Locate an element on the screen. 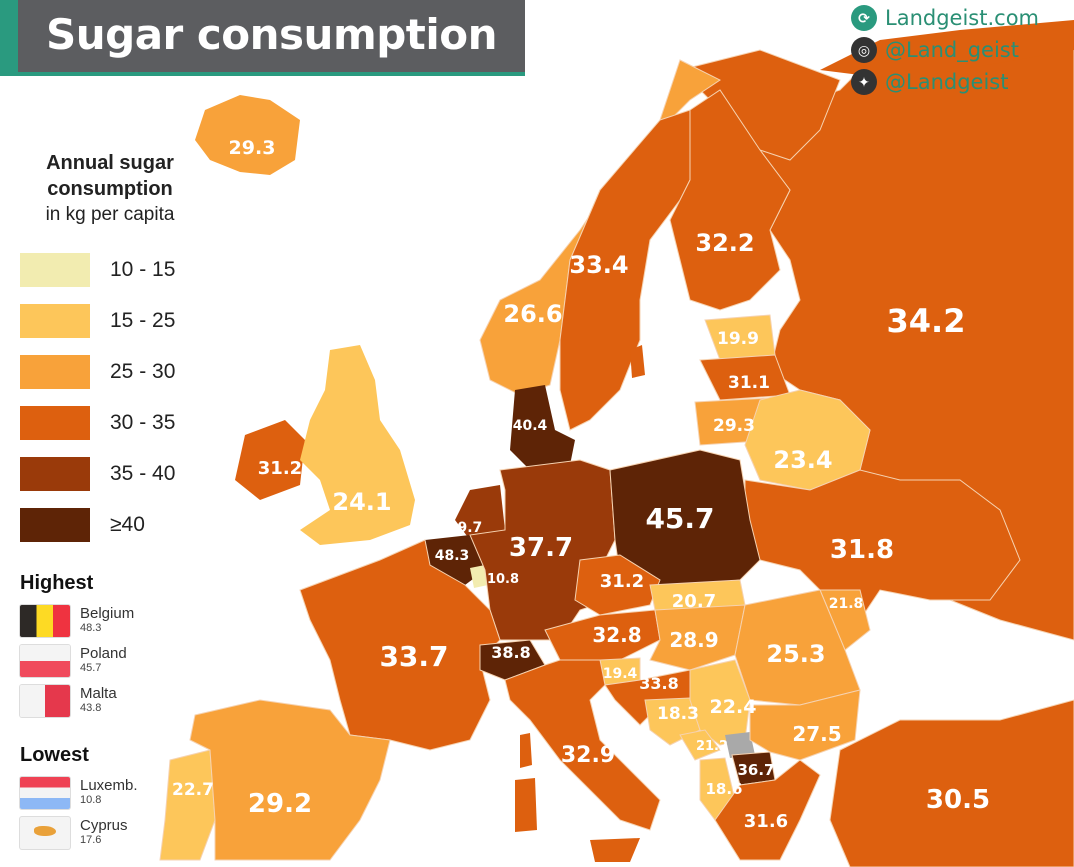 Image resolution: width=1074 pixels, height=867 pixels. label-romania: 25.3 is located at coordinates (795, 654).